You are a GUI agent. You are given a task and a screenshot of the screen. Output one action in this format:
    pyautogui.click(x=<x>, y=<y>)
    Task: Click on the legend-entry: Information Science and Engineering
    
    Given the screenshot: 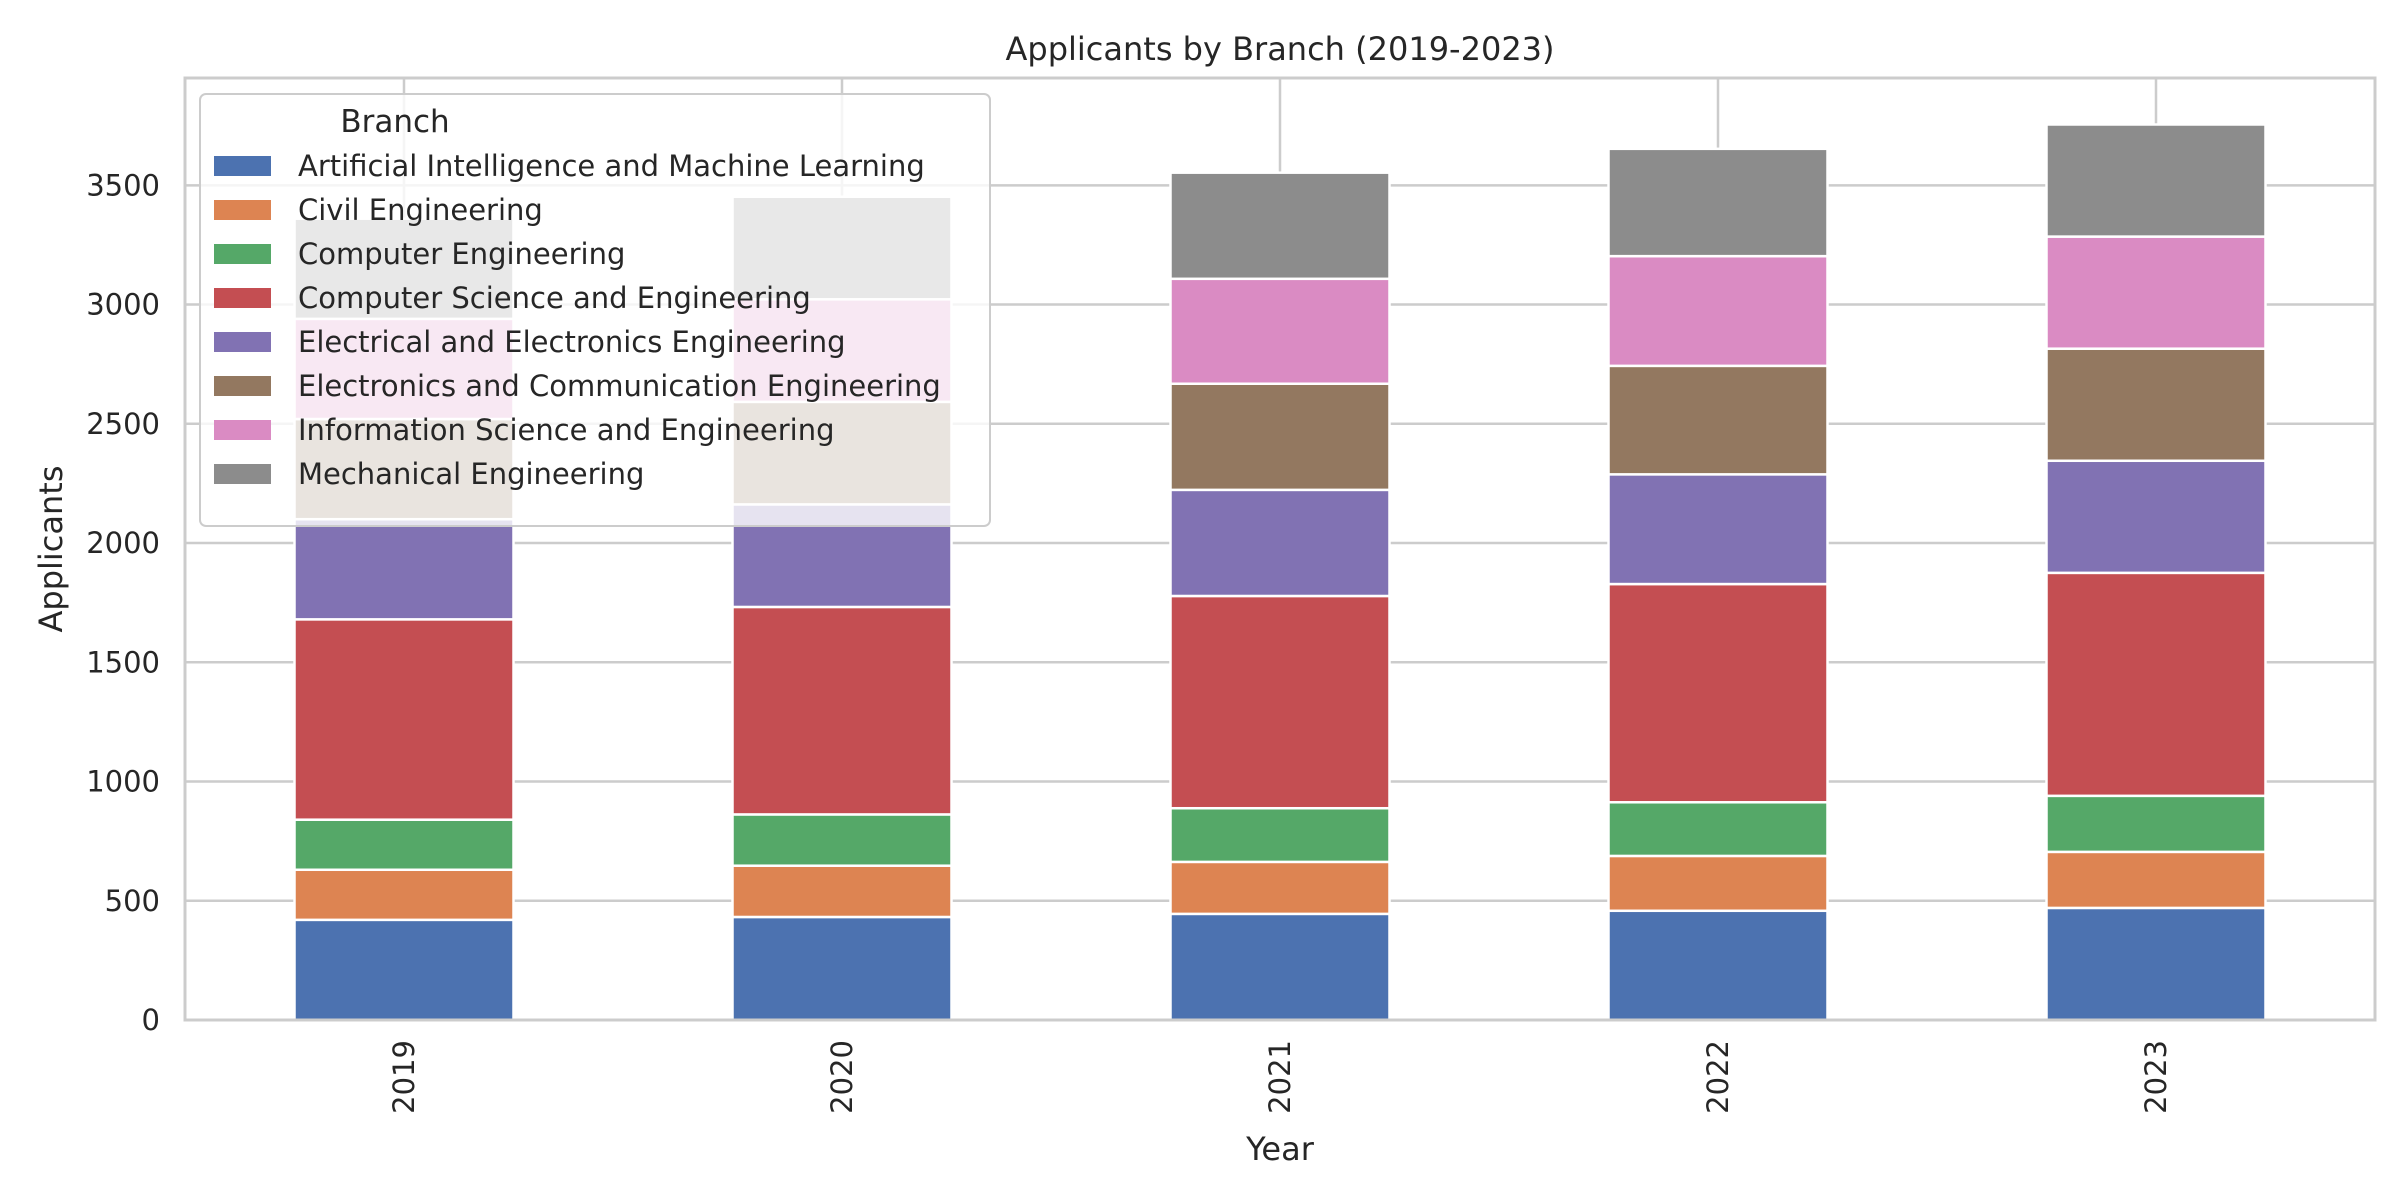 What is the action you would take?
    pyautogui.click(x=566, y=430)
    